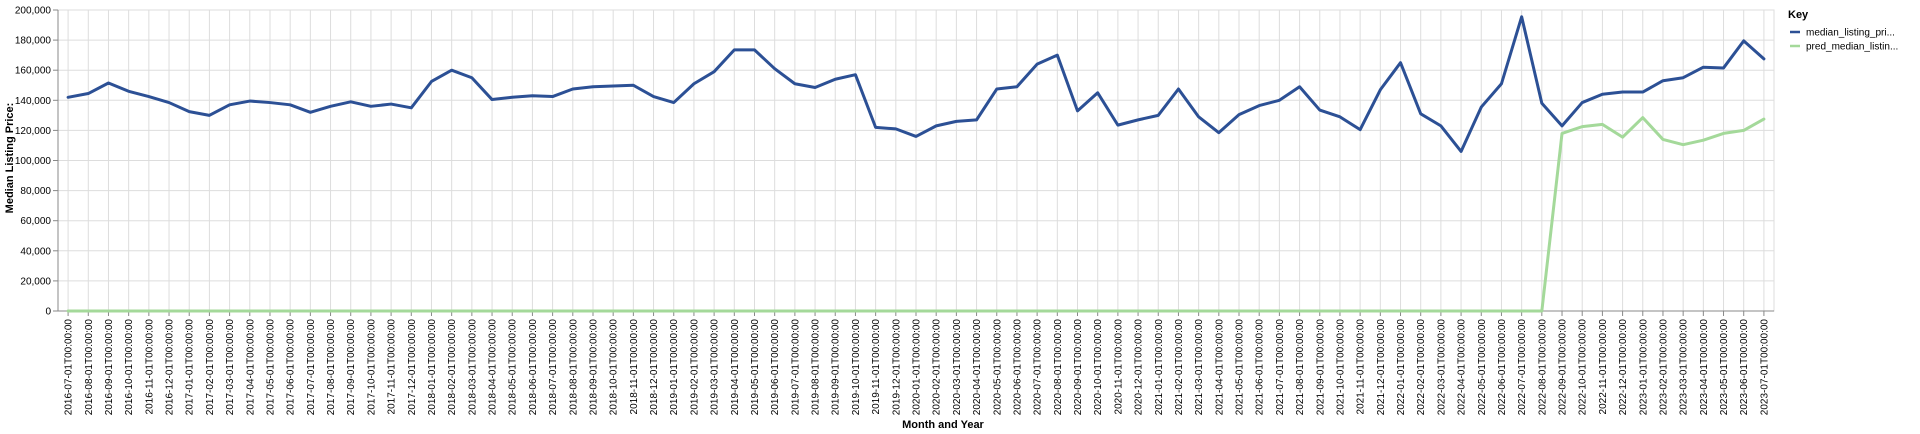 The width and height of the screenshot is (1920, 434). I want to click on legend-title: Key, so click(1798, 15).